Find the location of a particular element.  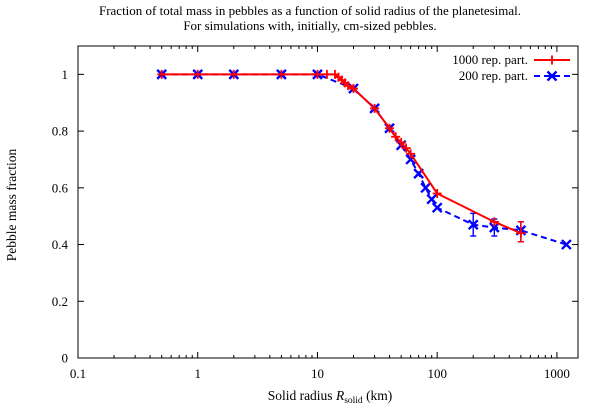

y-tick-label: 0.2 is located at coordinates (60, 301).